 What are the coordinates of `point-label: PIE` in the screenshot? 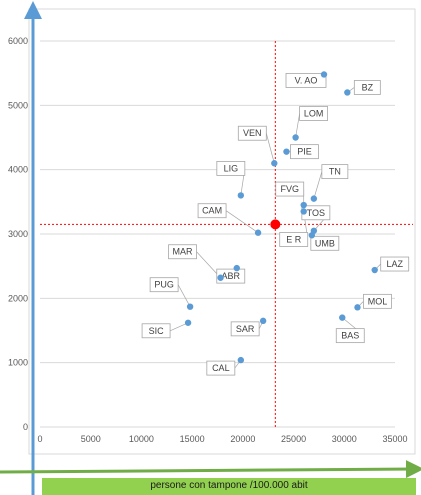 It's located at (304, 152).